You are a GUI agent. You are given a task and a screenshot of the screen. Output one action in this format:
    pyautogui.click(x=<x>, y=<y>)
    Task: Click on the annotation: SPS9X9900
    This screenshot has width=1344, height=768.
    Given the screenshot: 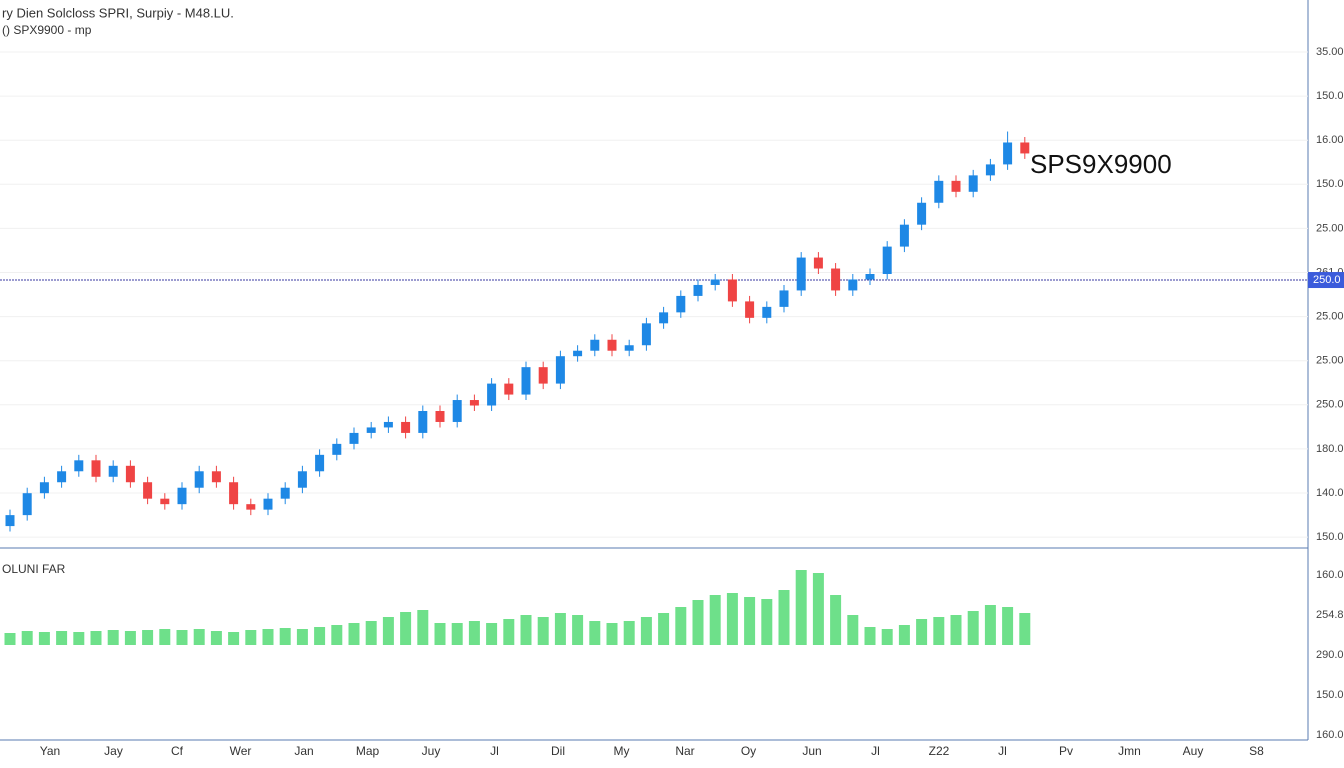 What is the action you would take?
    pyautogui.click(x=1101, y=164)
    